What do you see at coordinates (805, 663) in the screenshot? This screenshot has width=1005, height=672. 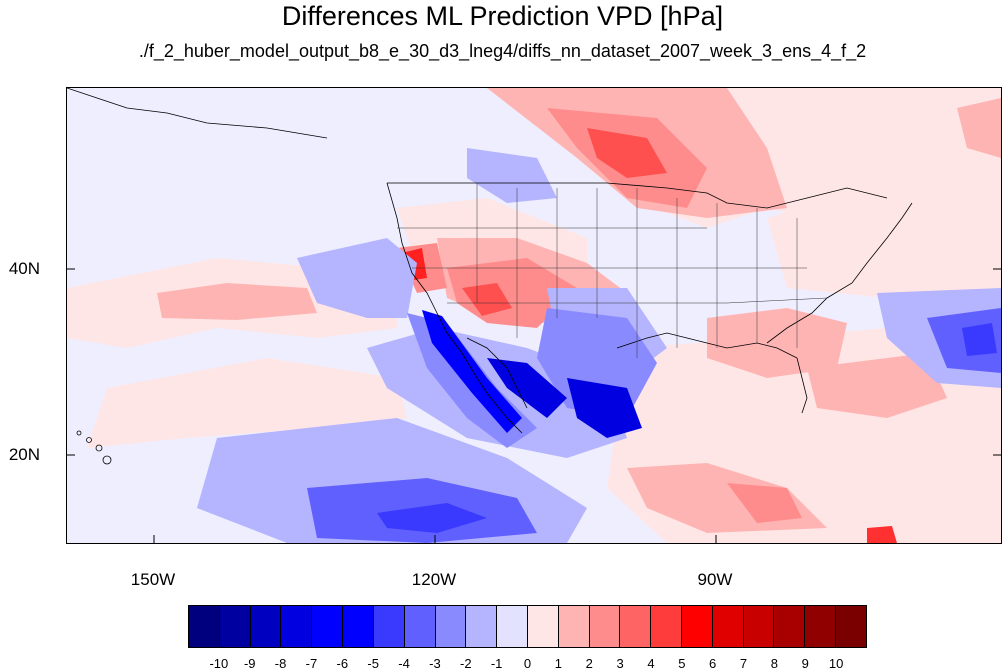 I see `colorbar-tick-label: 9` at bounding box center [805, 663].